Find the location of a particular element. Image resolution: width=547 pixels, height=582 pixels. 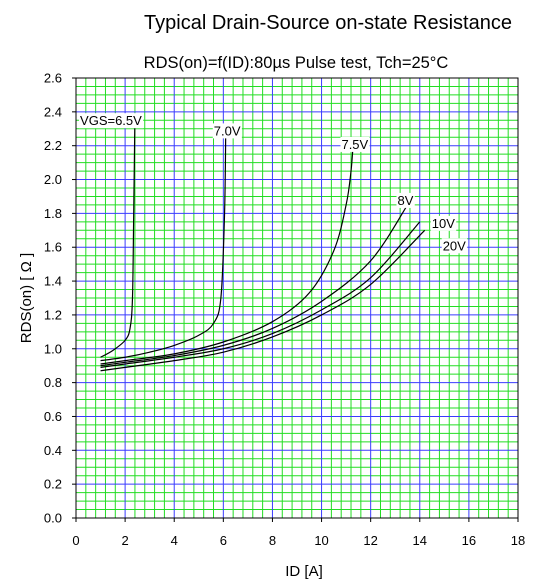

series-label-vgs-6-5v: VGS=6.5V is located at coordinates (111, 120).